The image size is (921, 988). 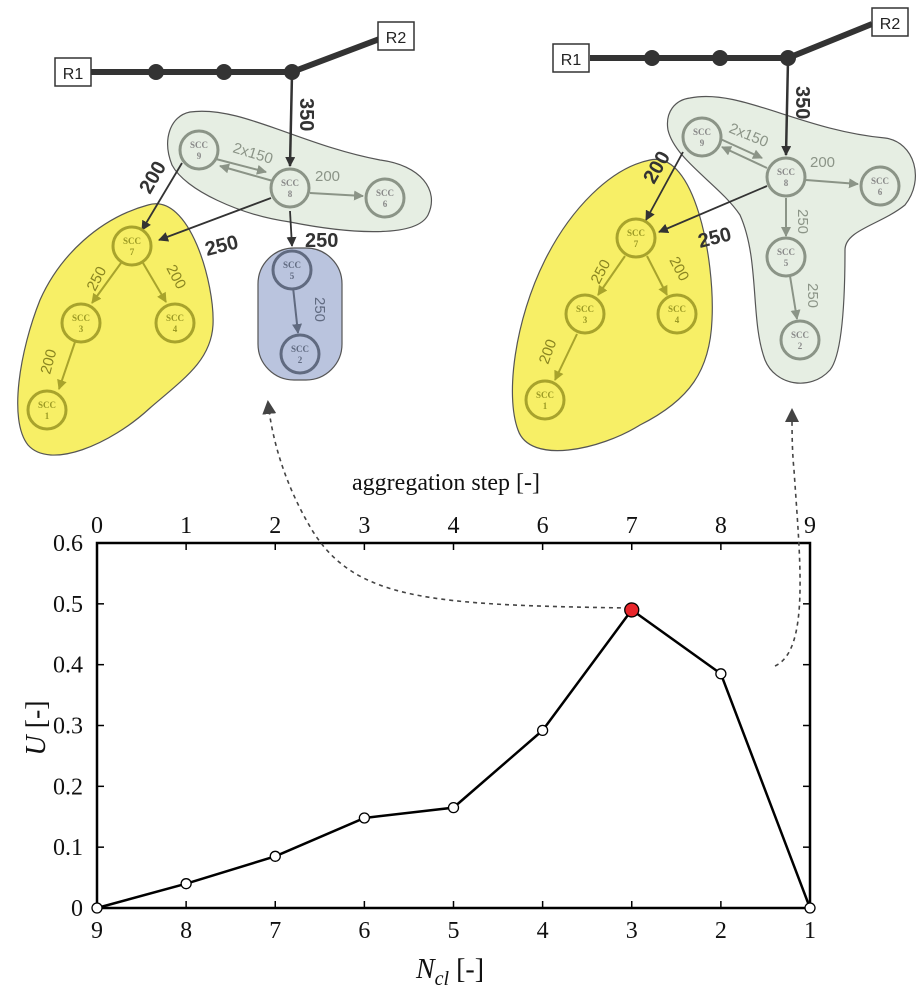 What do you see at coordinates (810, 931) in the screenshot?
I see `bottom-tick-label: 1` at bounding box center [810, 931].